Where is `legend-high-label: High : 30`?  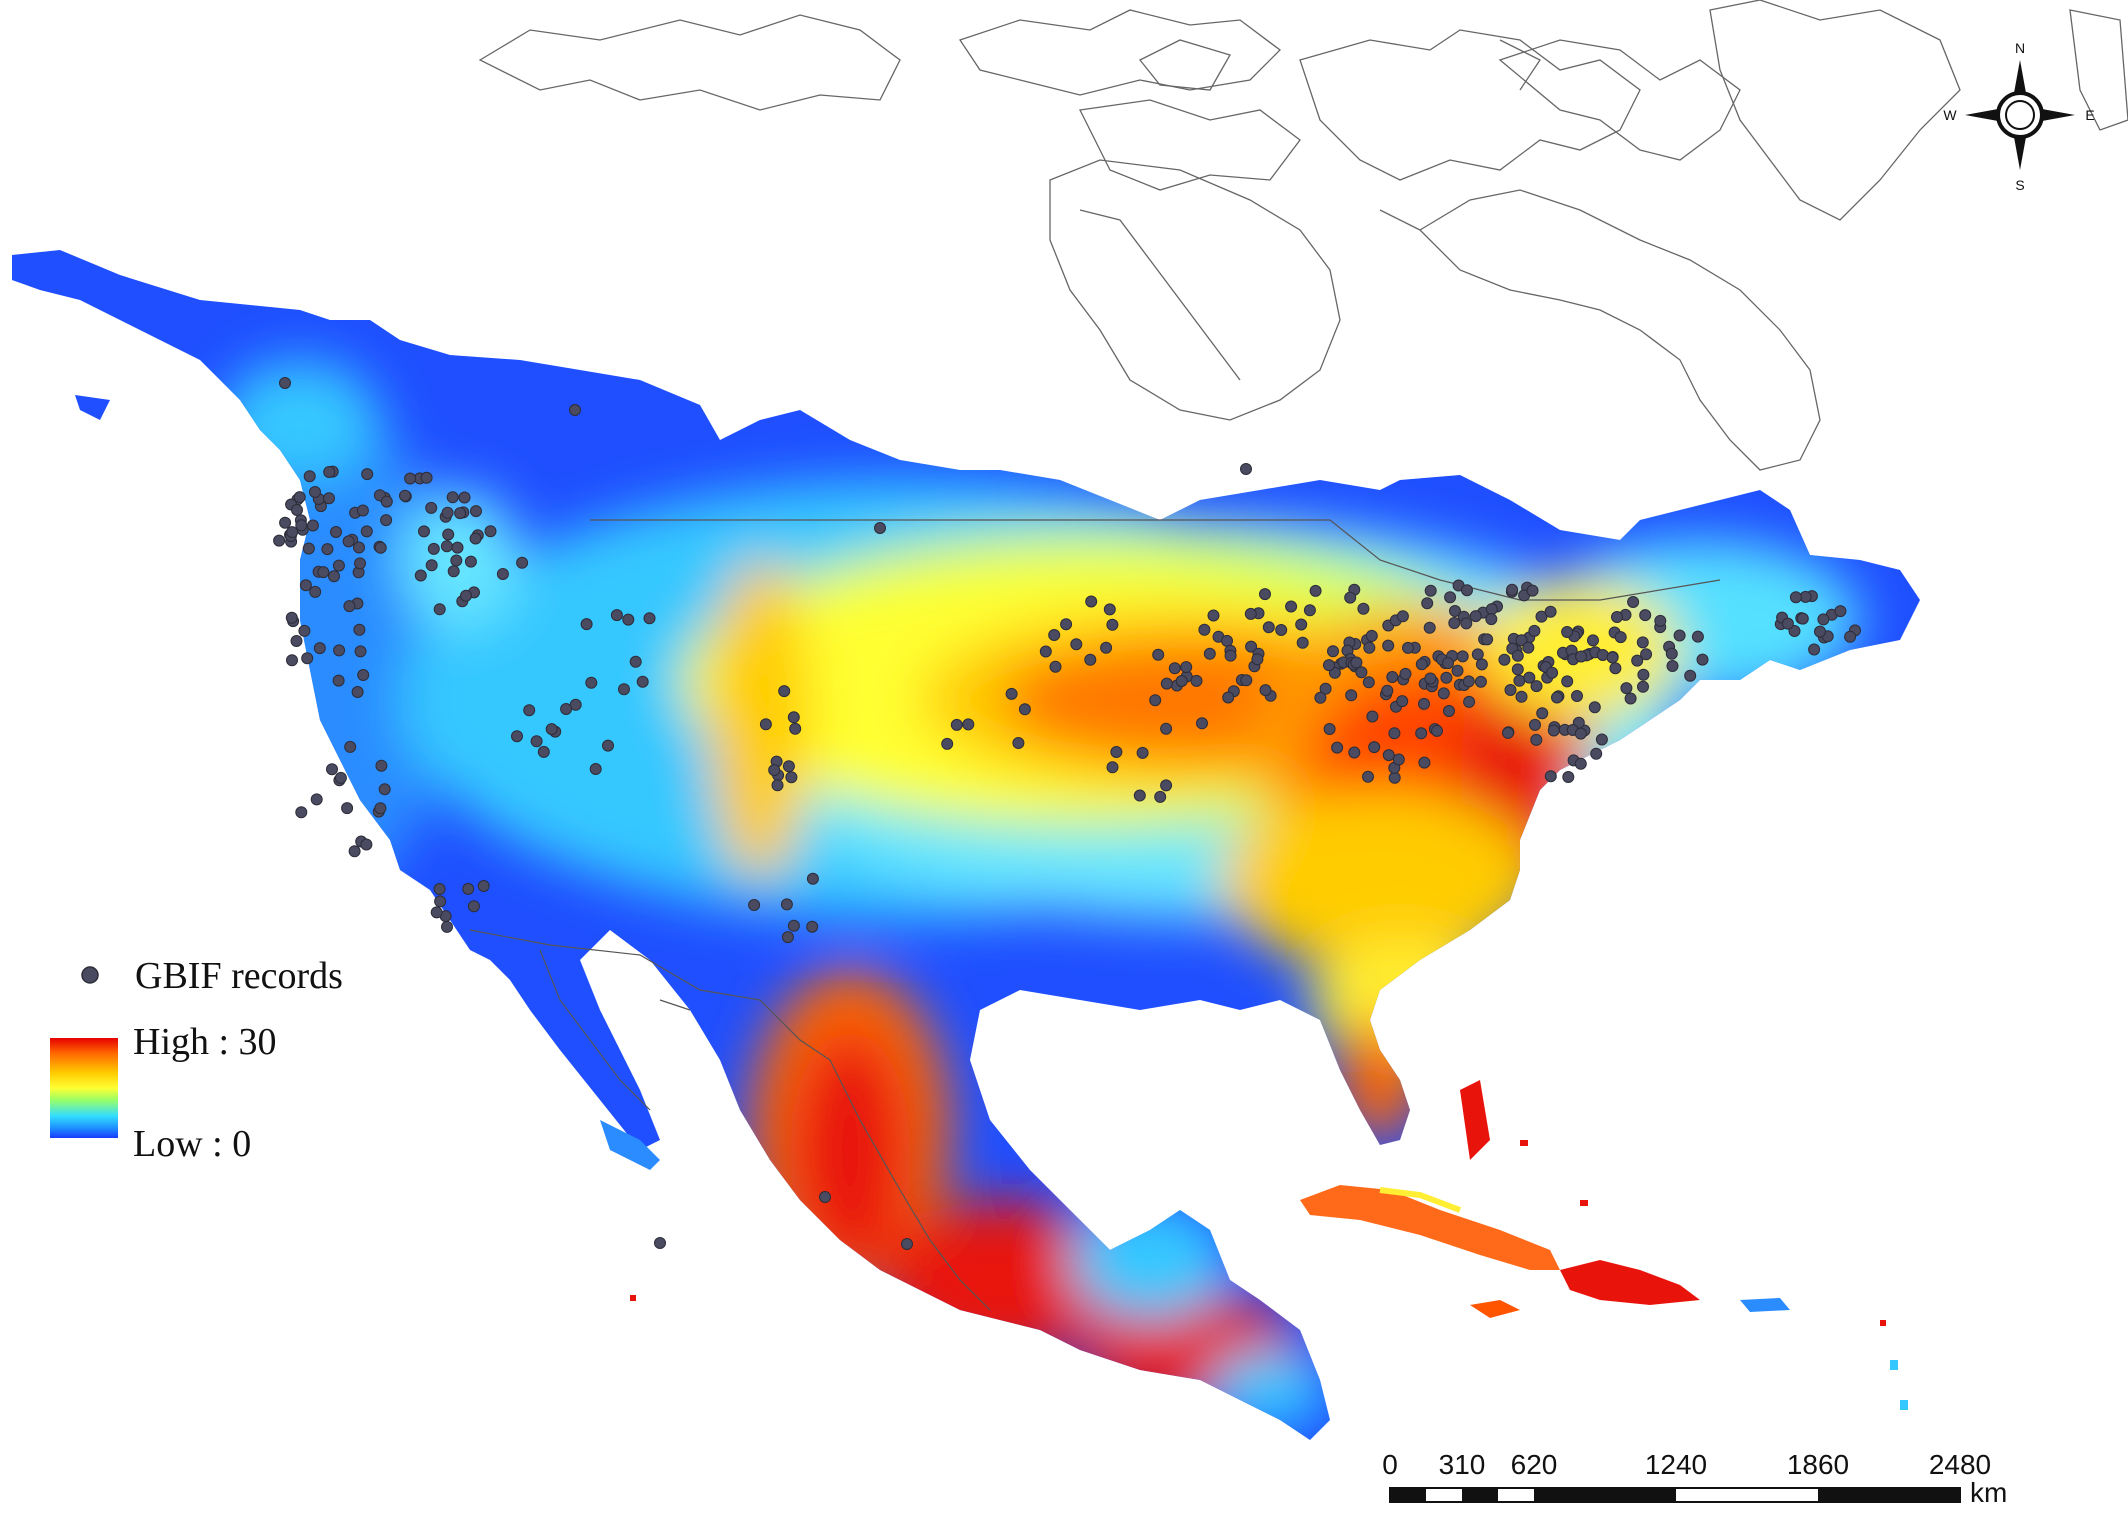 legend-high-label: High : 30 is located at coordinates (205, 1042).